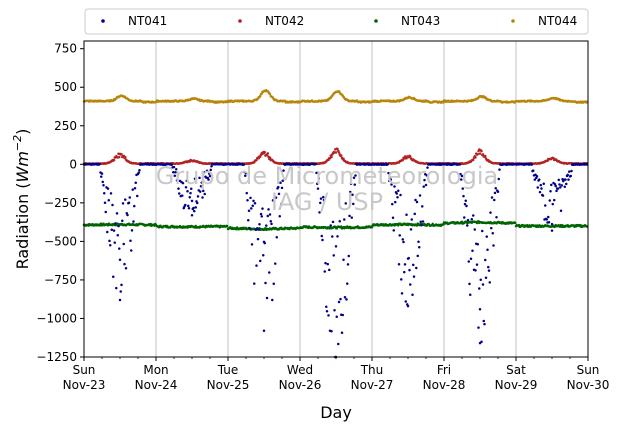 This screenshot has width=622, height=431. Describe the element at coordinates (65, 87) in the screenshot. I see `y-tick-label: 500` at that location.